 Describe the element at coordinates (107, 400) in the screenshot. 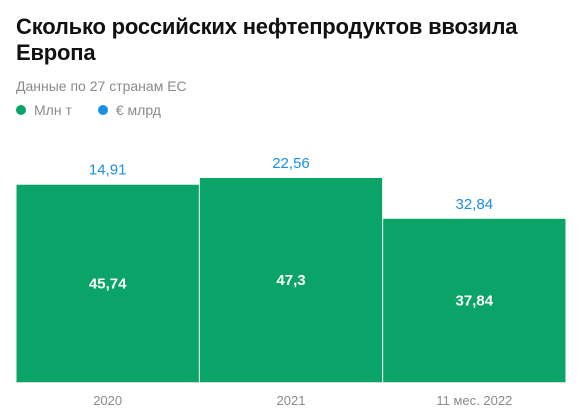

I see `x-tick-label-0: 2020` at that location.